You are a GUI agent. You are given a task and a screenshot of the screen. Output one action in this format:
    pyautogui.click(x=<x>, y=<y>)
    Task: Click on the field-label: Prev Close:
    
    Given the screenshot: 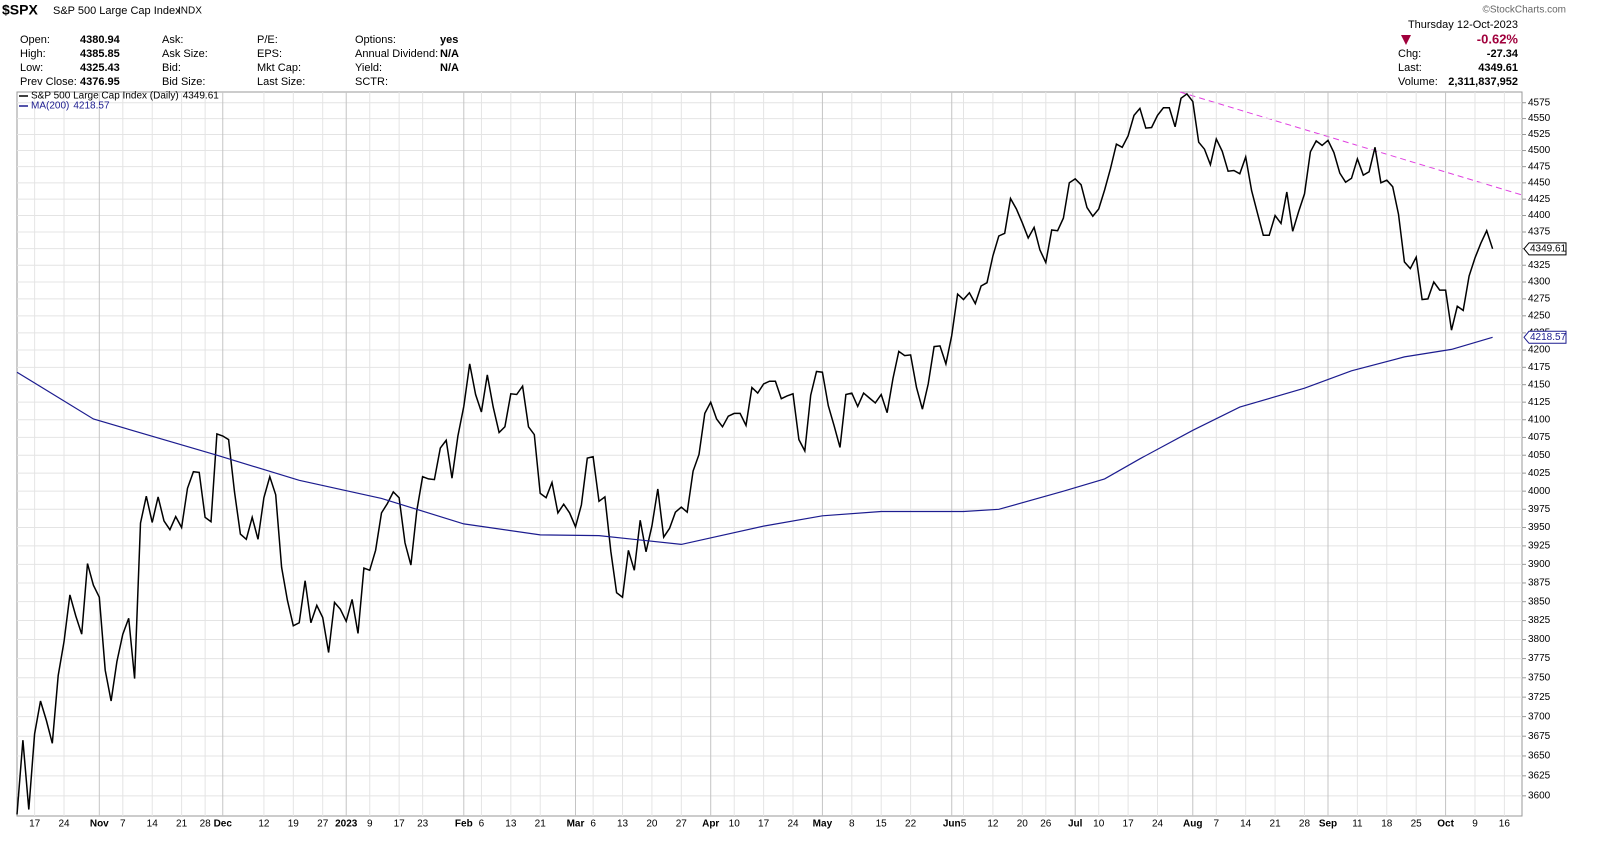 What is the action you would take?
    pyautogui.click(x=48, y=82)
    